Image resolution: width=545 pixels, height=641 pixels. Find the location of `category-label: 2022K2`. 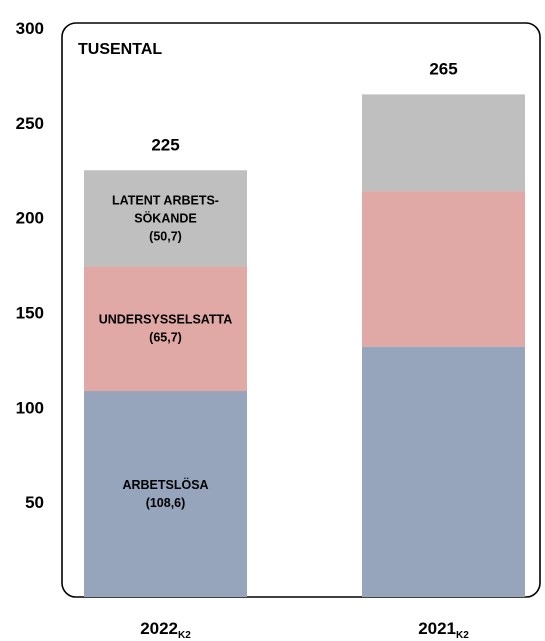

category-label: 2022K2 is located at coordinates (165, 630).